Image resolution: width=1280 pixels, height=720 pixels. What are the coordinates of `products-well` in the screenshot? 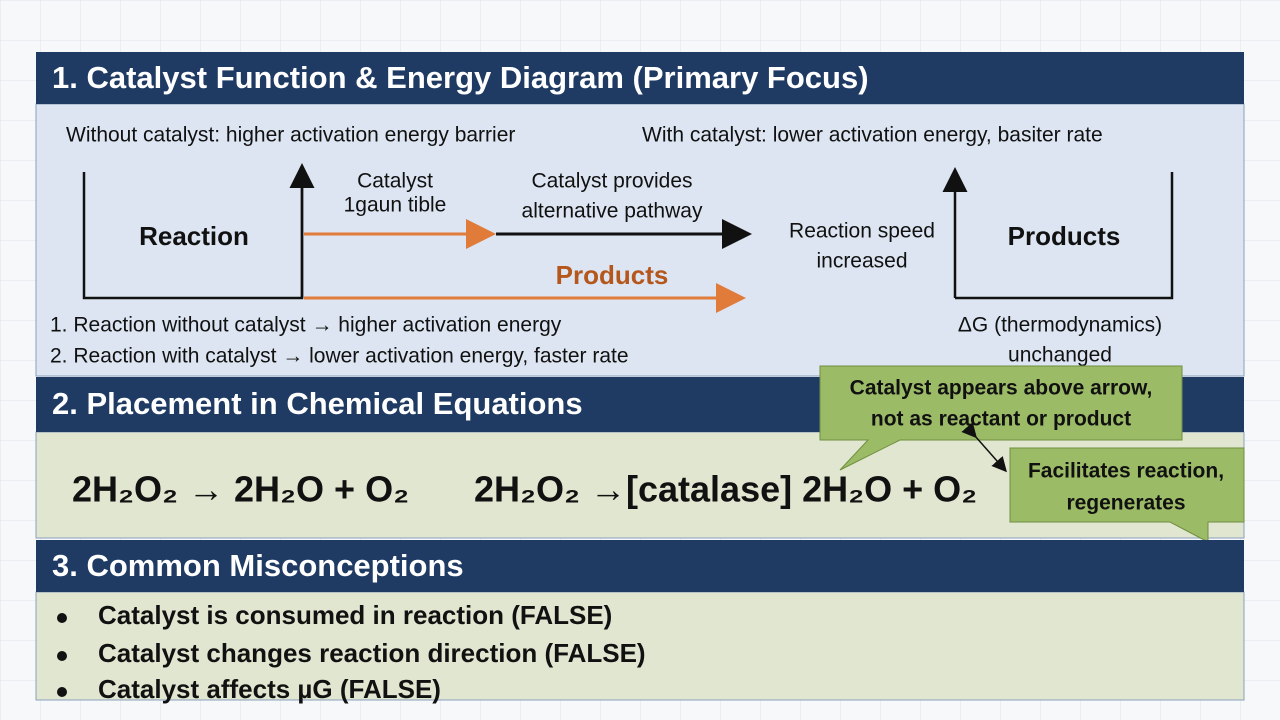 It's located at (1064, 236).